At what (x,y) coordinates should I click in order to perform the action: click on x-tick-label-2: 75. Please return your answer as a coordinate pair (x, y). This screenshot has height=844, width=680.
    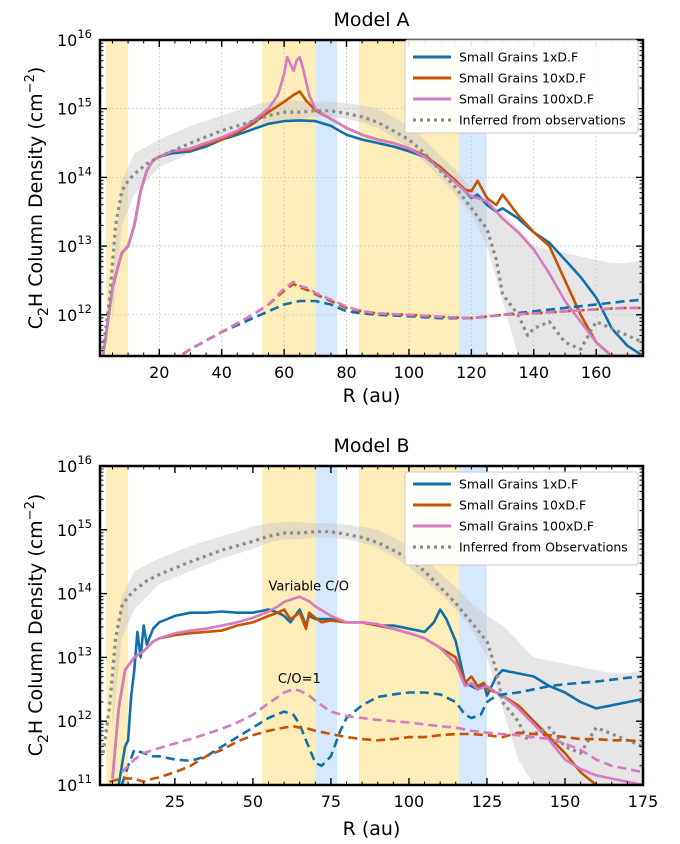
    Looking at the image, I should click on (331, 801).